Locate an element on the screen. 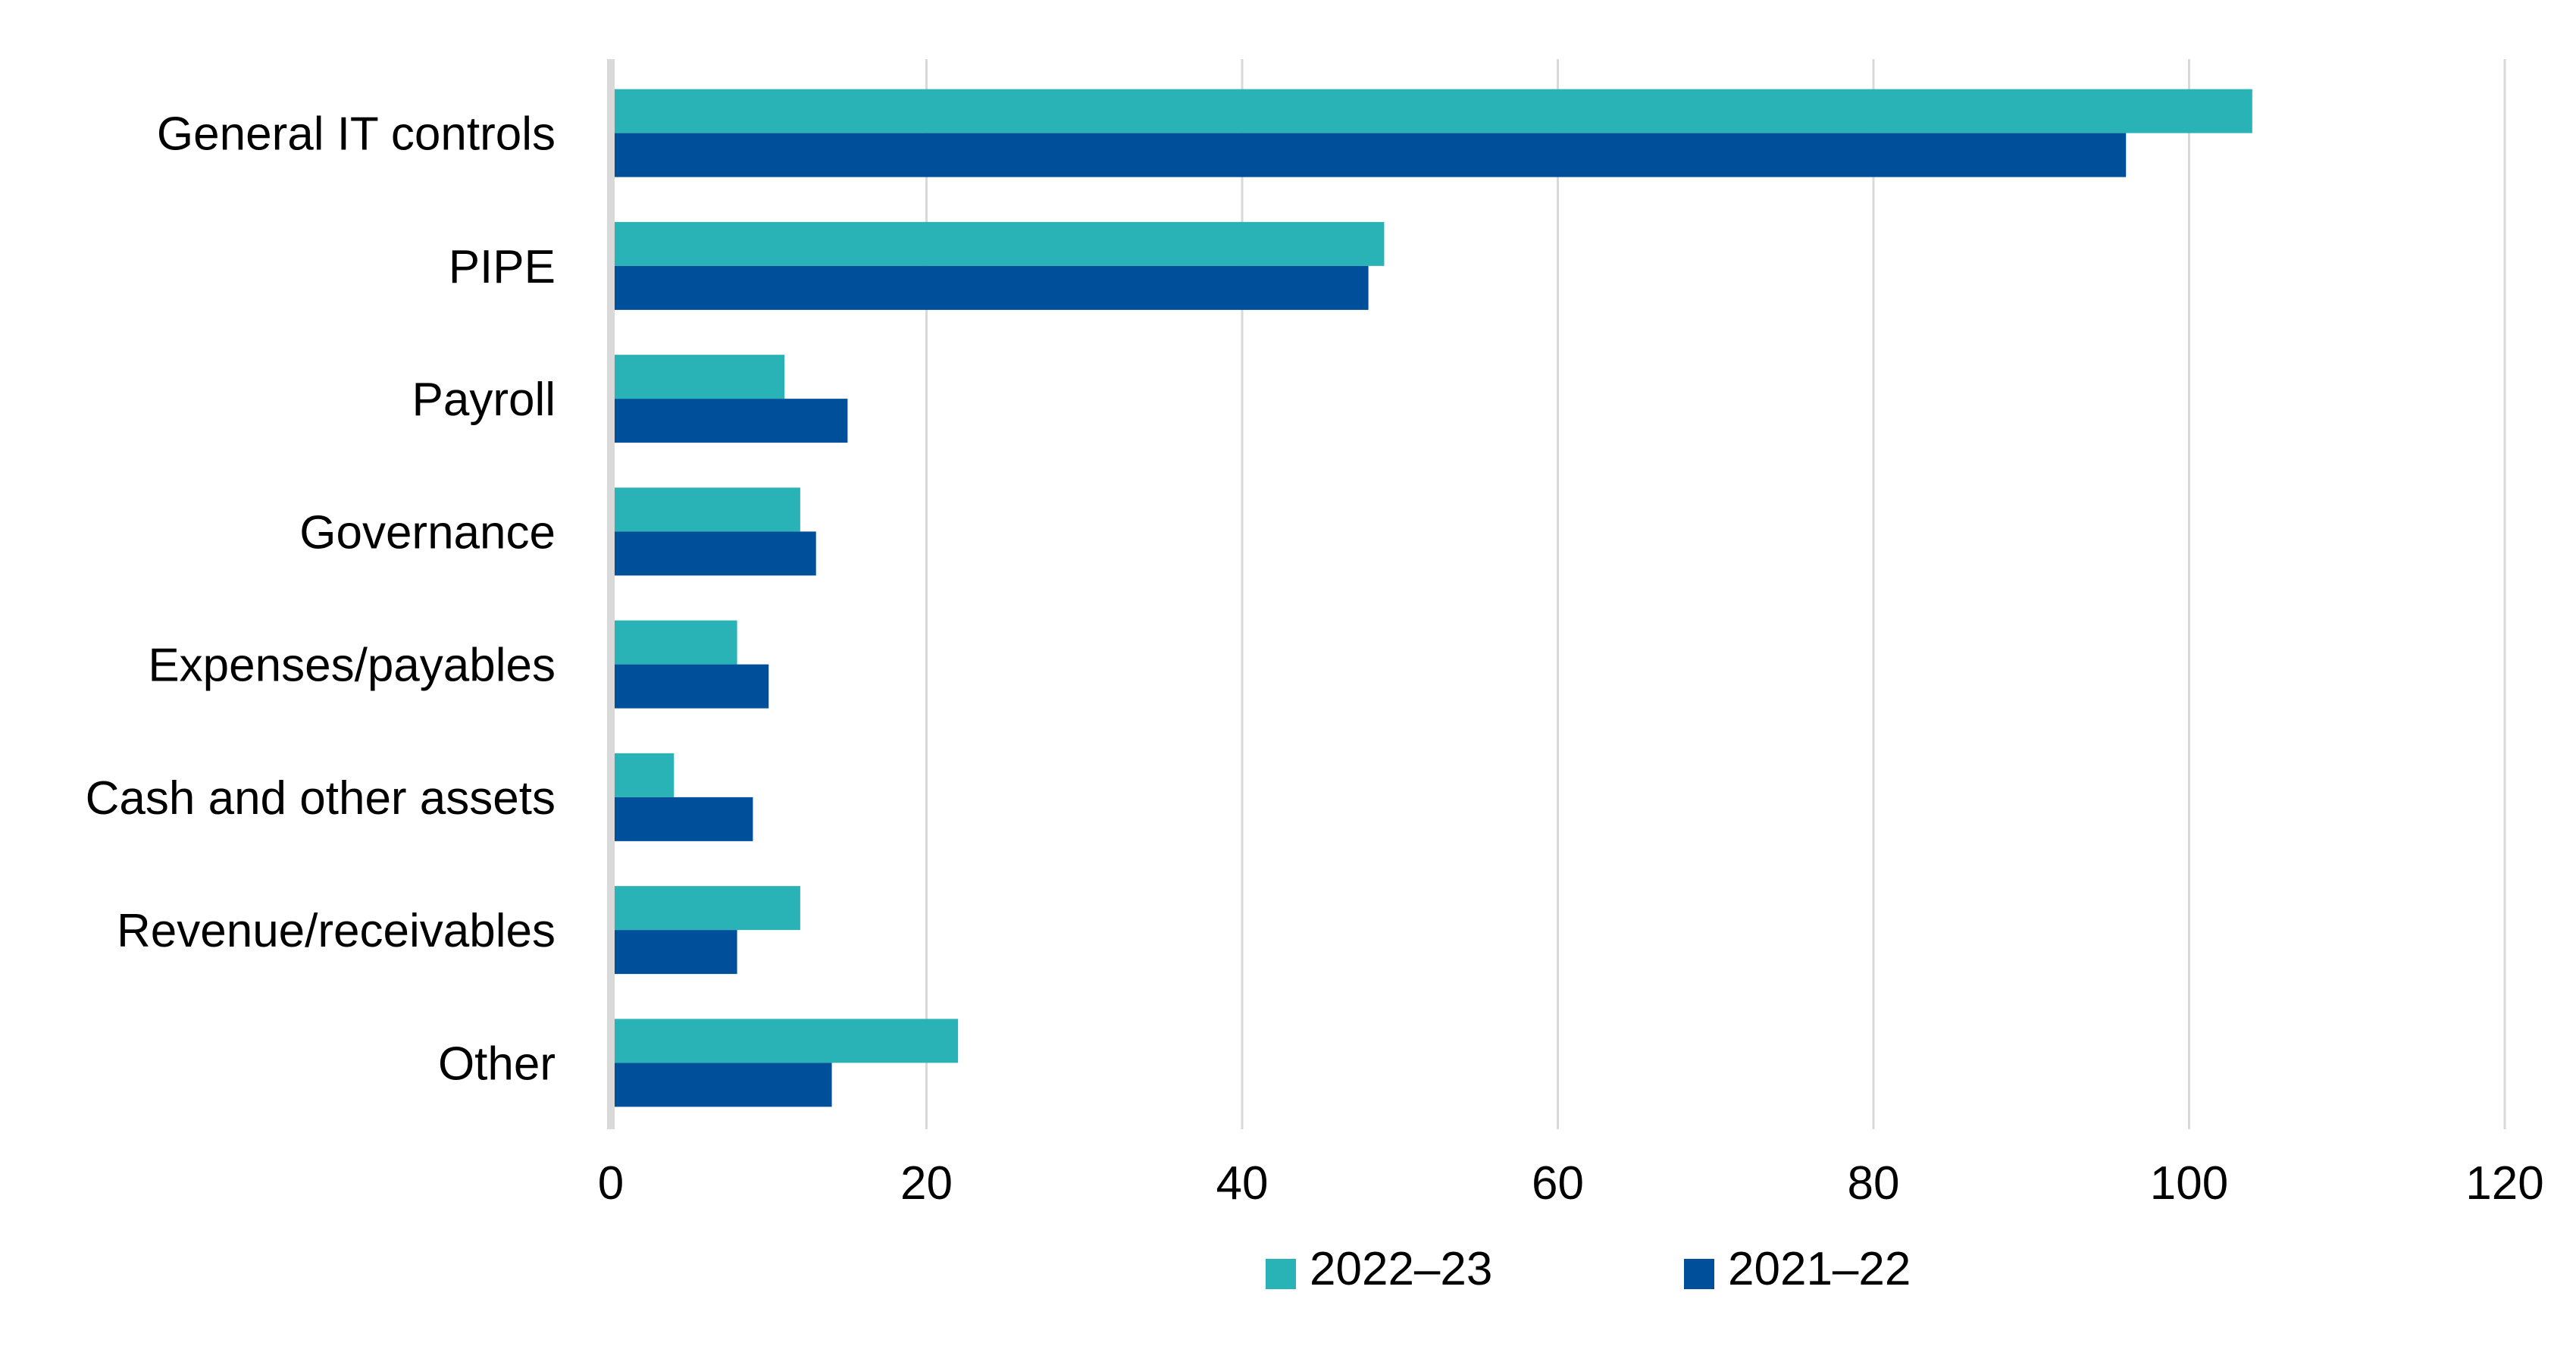 The height and width of the screenshot is (1346, 2576). x-tick-label: 60 is located at coordinates (1558, 1183).